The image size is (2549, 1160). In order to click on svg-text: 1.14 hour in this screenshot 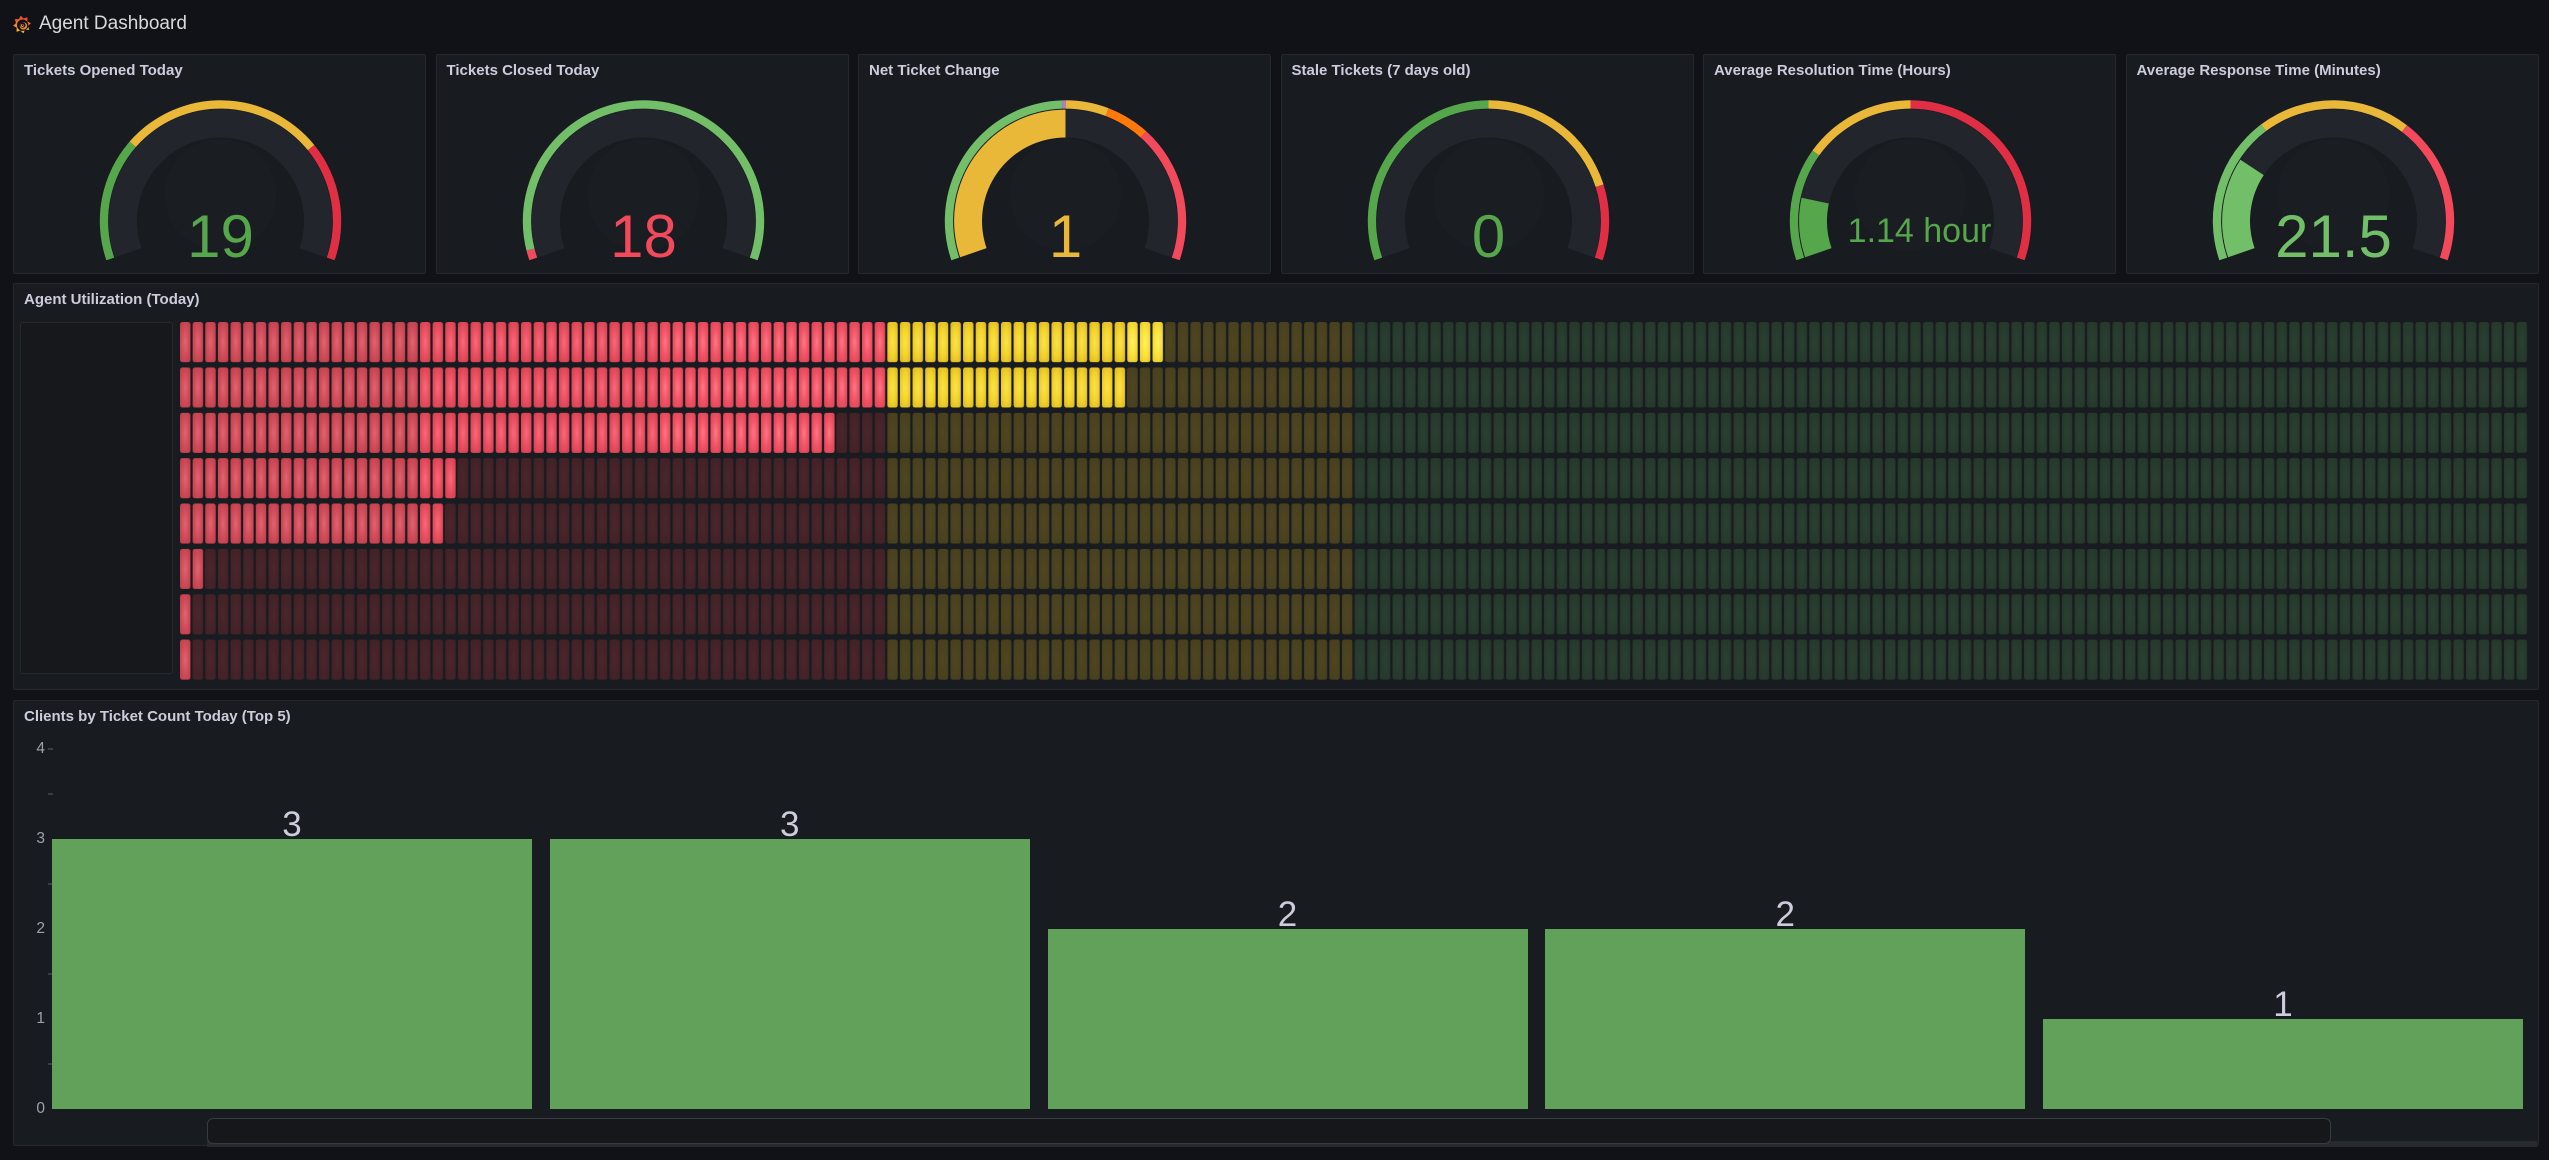, I will do `click(1920, 231)`.